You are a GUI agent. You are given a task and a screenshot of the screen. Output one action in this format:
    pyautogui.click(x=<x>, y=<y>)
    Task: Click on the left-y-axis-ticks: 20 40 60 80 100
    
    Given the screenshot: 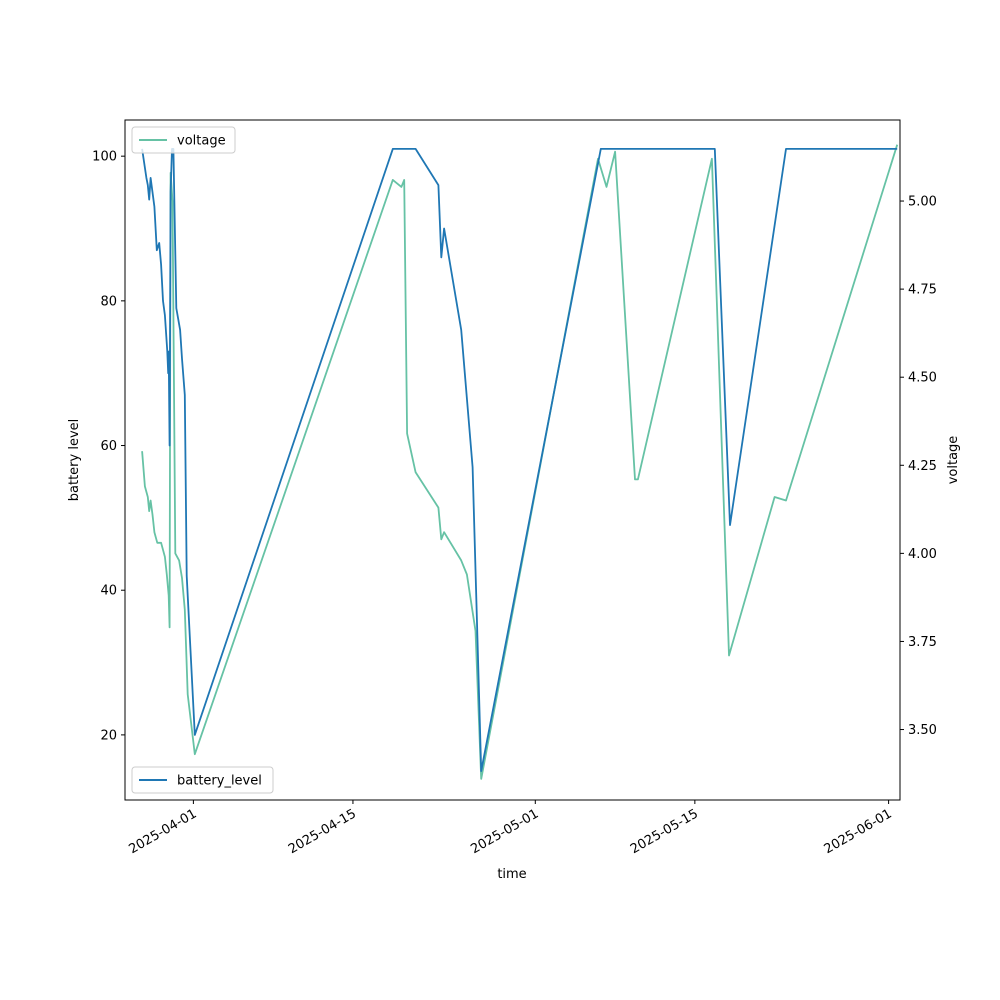 What is the action you would take?
    pyautogui.click(x=108, y=446)
    